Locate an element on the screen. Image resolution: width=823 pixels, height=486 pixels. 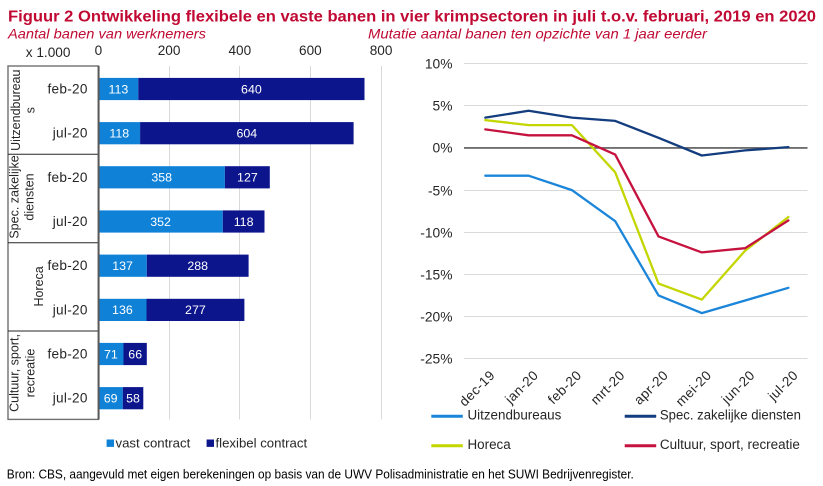
svg-text: Cultuur, sport, is located at coordinates (15, 373).